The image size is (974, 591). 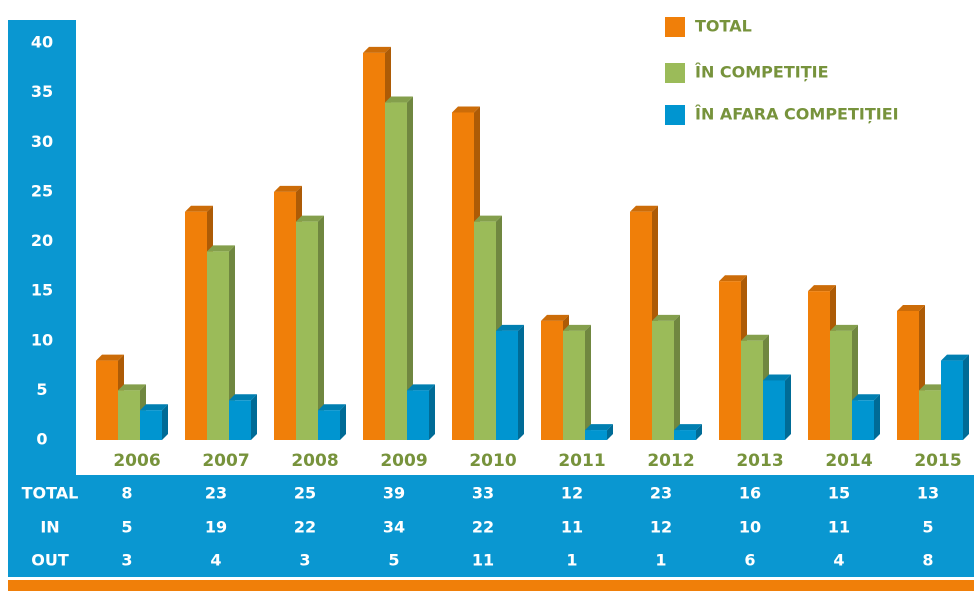 I want to click on legend-label: ÎN COMPETIȚIE, so click(x=762, y=72).